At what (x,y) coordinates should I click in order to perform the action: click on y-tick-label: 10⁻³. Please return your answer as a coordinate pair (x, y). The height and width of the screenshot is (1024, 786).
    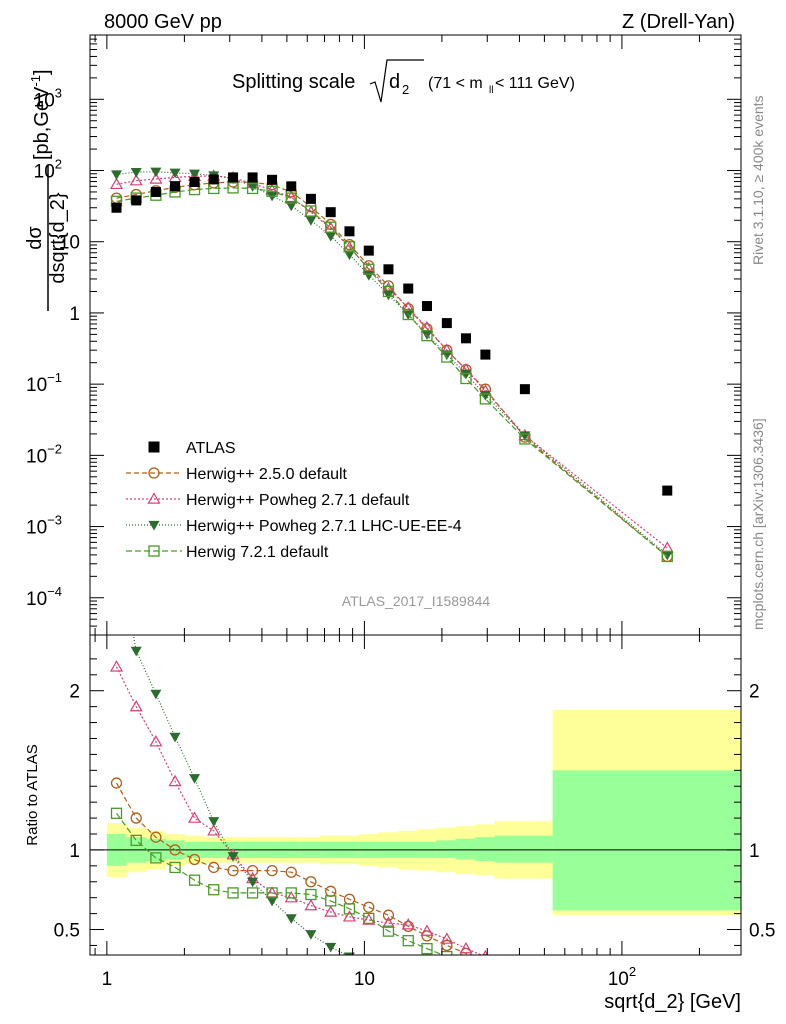
    Looking at the image, I should click on (44, 526).